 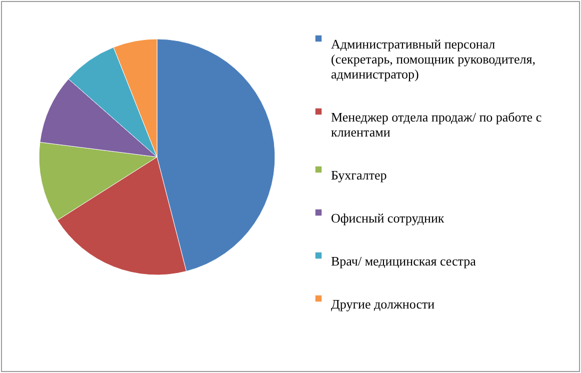 I want to click on legend-label: Офисный сотрудник, so click(x=388, y=218).